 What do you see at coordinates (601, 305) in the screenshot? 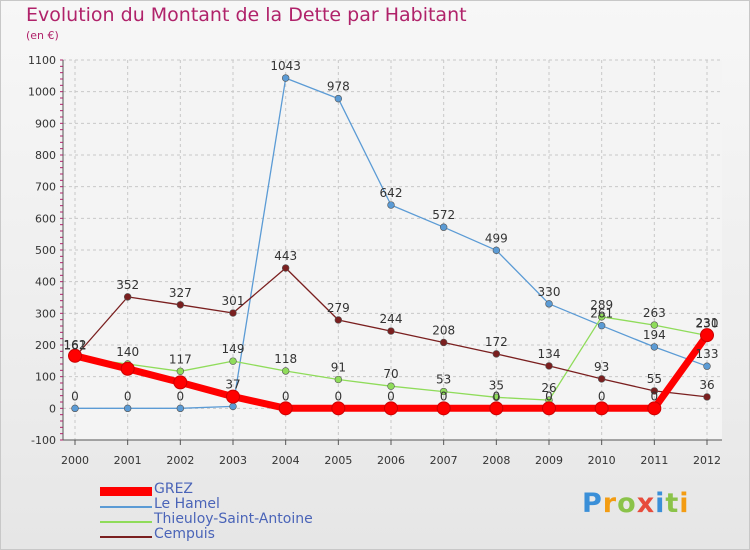
I see `data-label: 289` at bounding box center [601, 305].